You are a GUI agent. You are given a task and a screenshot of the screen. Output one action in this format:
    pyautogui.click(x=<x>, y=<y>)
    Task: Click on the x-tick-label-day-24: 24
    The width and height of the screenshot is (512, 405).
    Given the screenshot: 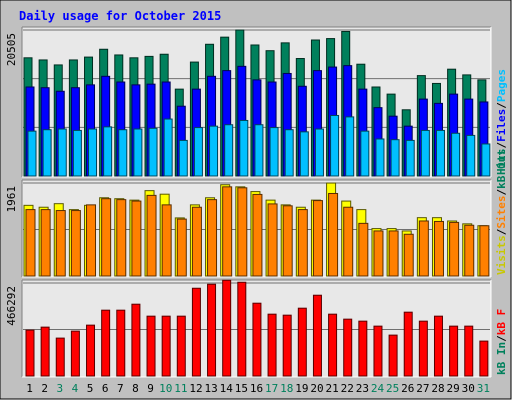 What is the action you would take?
    pyautogui.click(x=378, y=388)
    